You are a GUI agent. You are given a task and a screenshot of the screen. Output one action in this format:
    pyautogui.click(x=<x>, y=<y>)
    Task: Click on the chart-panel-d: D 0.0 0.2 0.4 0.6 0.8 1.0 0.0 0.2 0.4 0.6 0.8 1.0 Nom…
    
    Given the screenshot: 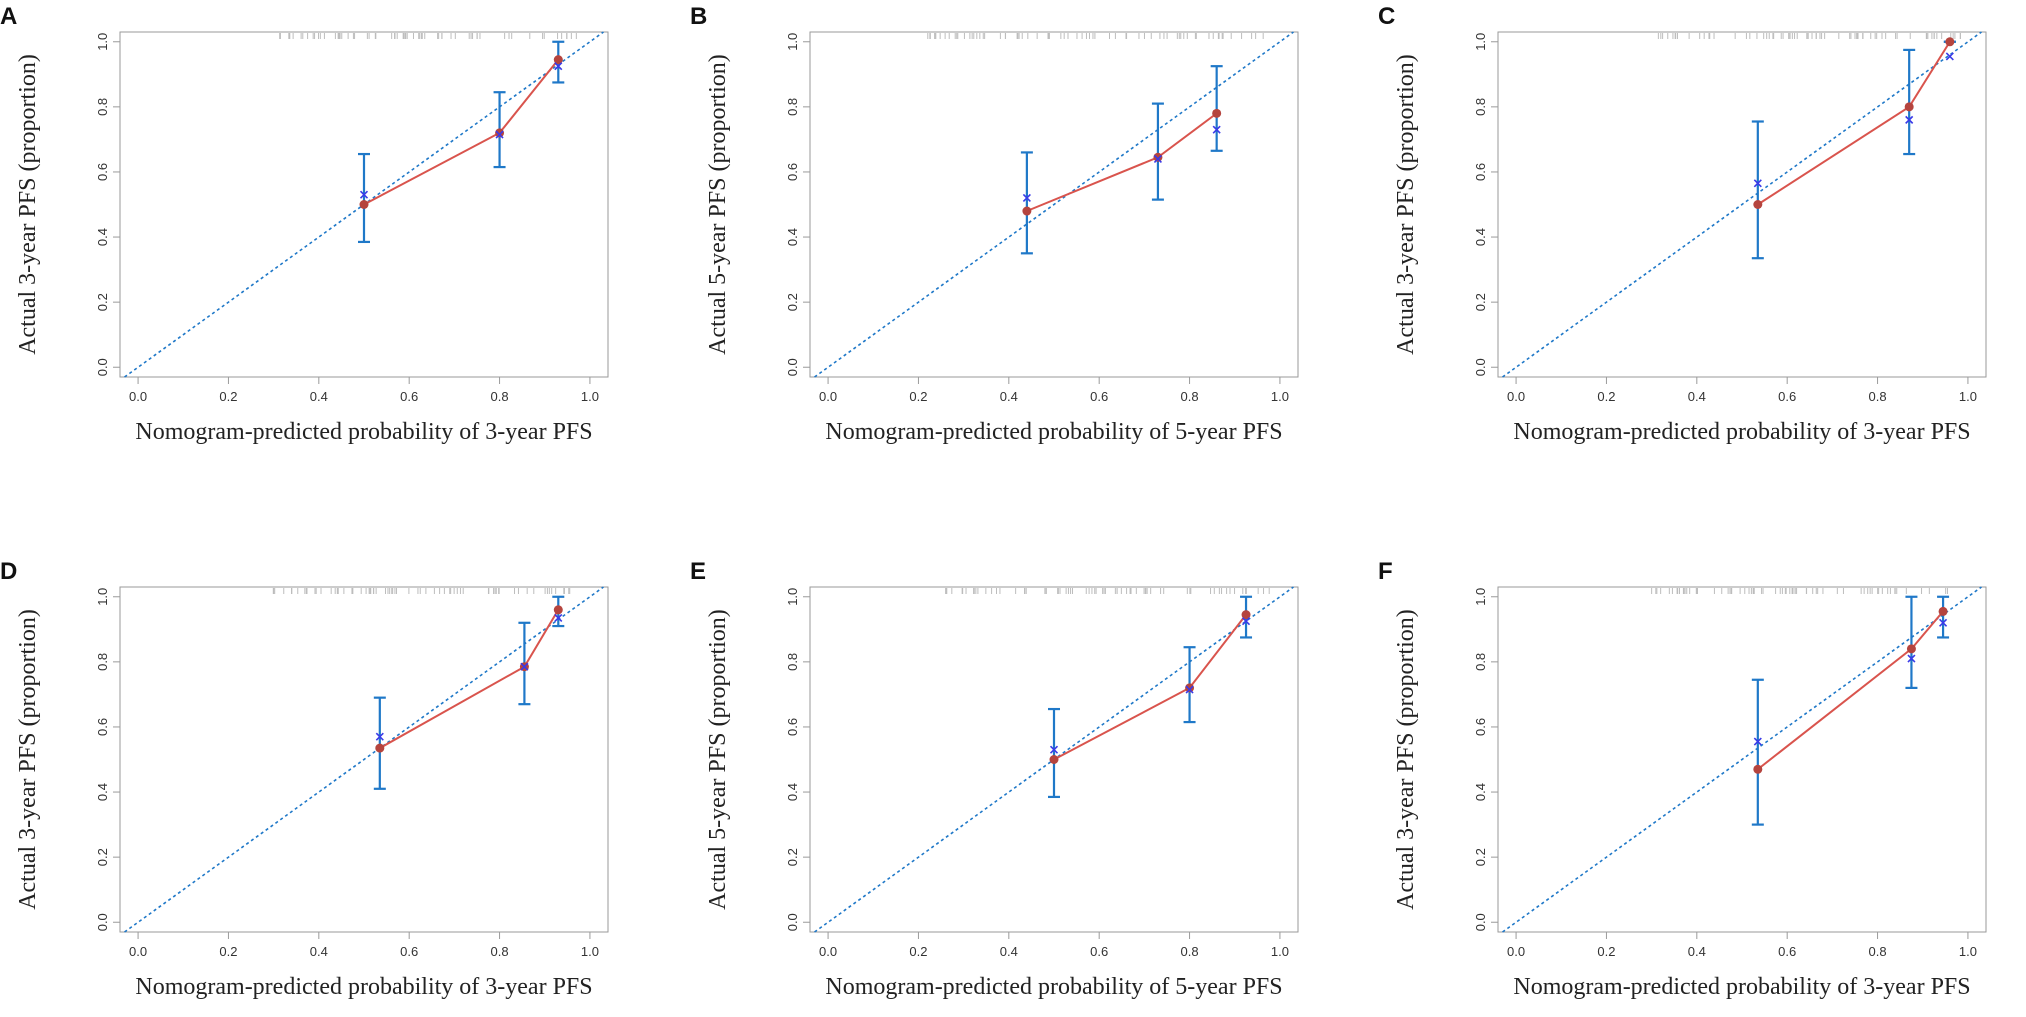 What is the action you would take?
    pyautogui.click(x=304, y=779)
    